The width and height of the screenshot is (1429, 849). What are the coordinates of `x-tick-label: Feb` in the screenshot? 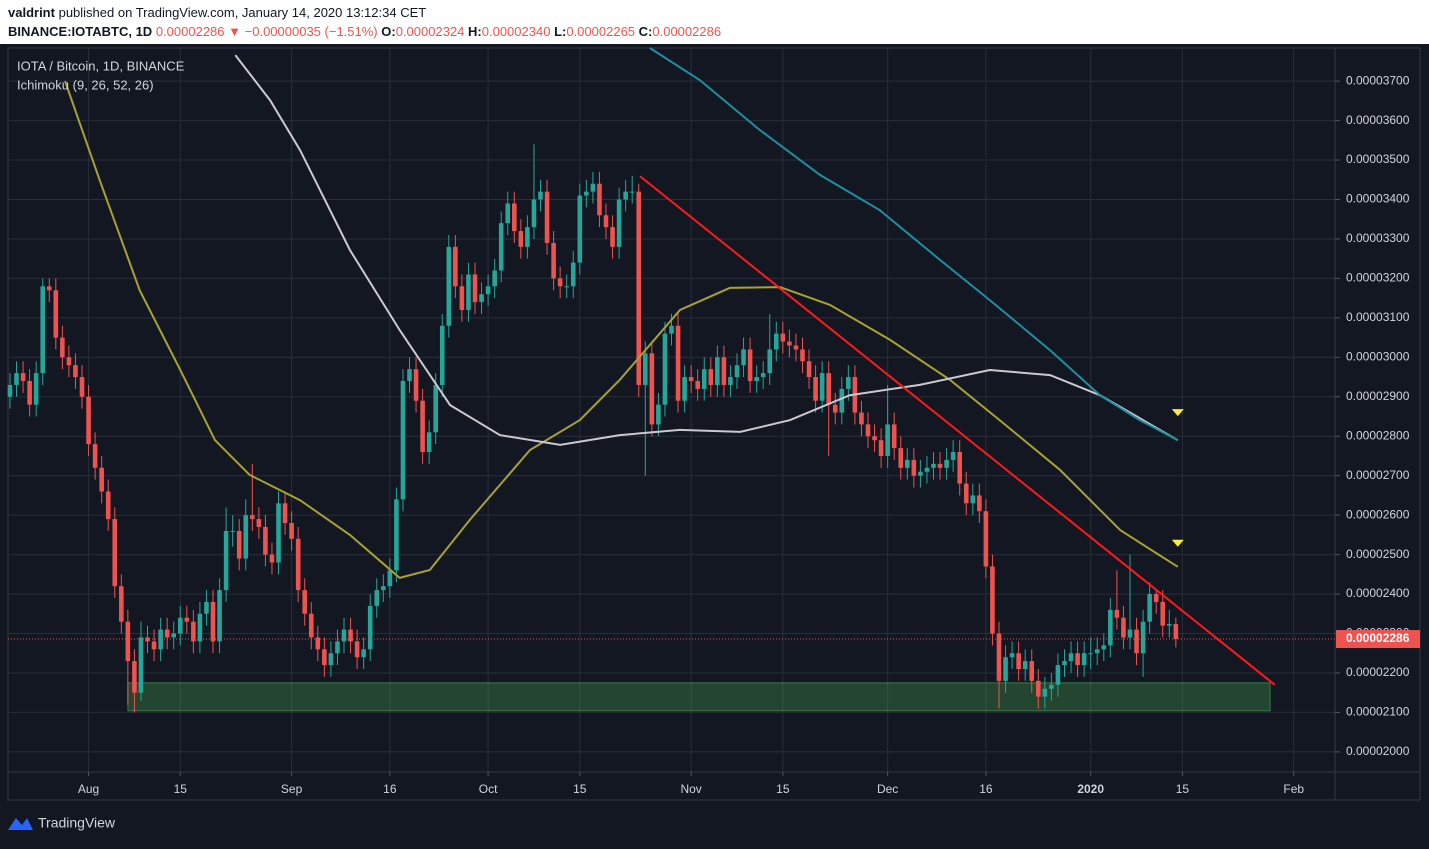 It's located at (1293, 789).